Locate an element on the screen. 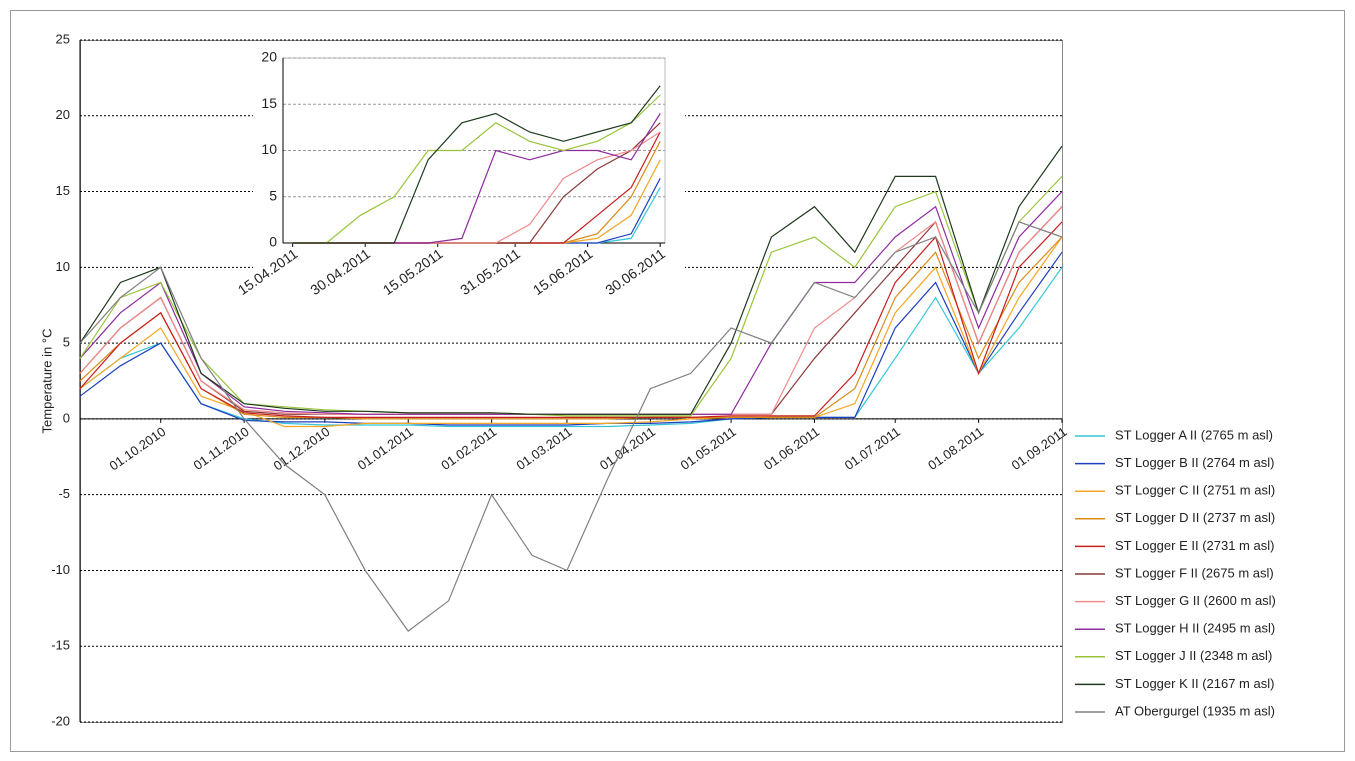  legend-label: ST Logger D II (2737 m asl) is located at coordinates (1195, 517).